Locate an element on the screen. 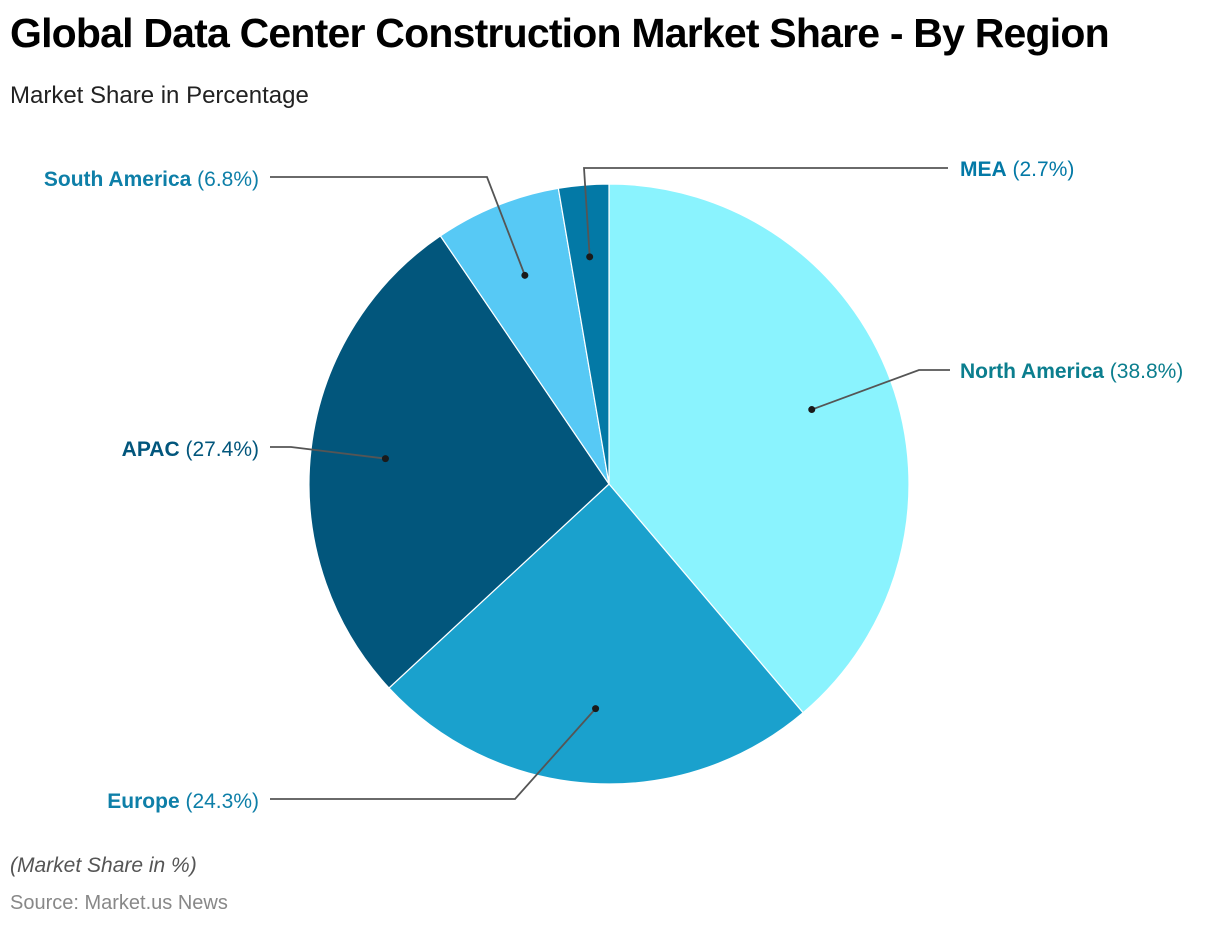 This screenshot has height=928, width=1220. slice-label: North America (38.8%) is located at coordinates (1071, 371).